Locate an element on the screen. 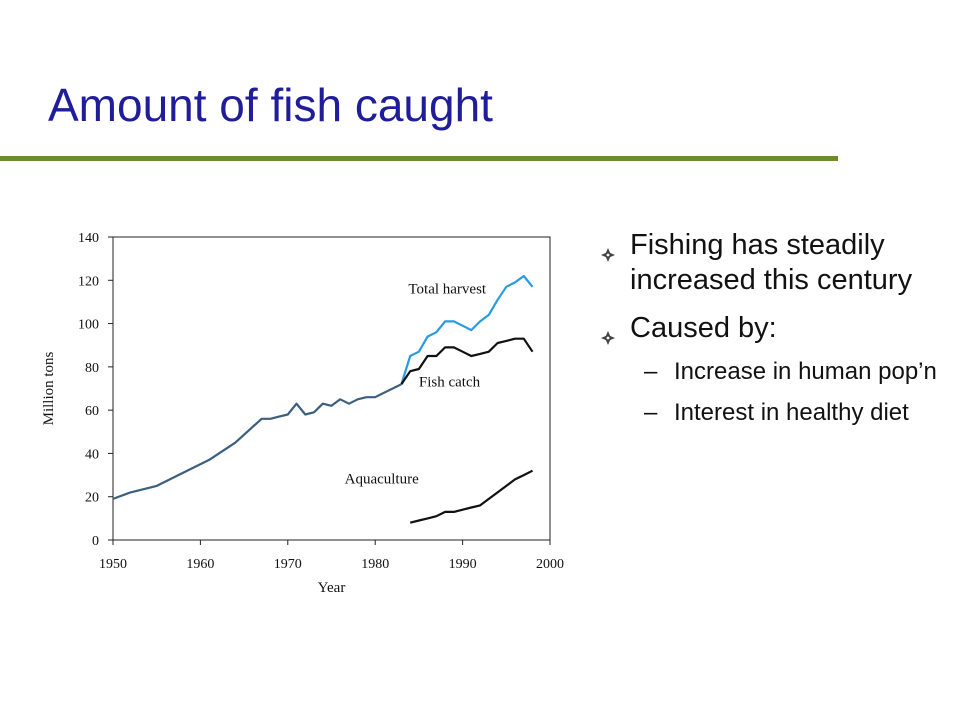 The width and height of the screenshot is (960, 720). sub-bullet-text: Increase in human pop’n is located at coordinates (805, 372).